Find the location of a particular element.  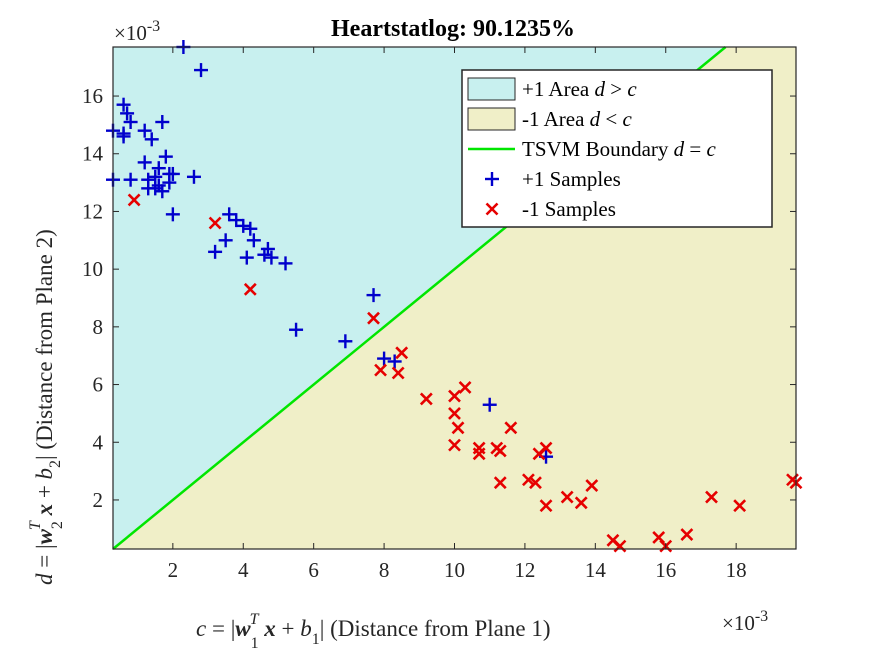

legend-label: -1 Samples is located at coordinates (569, 209).